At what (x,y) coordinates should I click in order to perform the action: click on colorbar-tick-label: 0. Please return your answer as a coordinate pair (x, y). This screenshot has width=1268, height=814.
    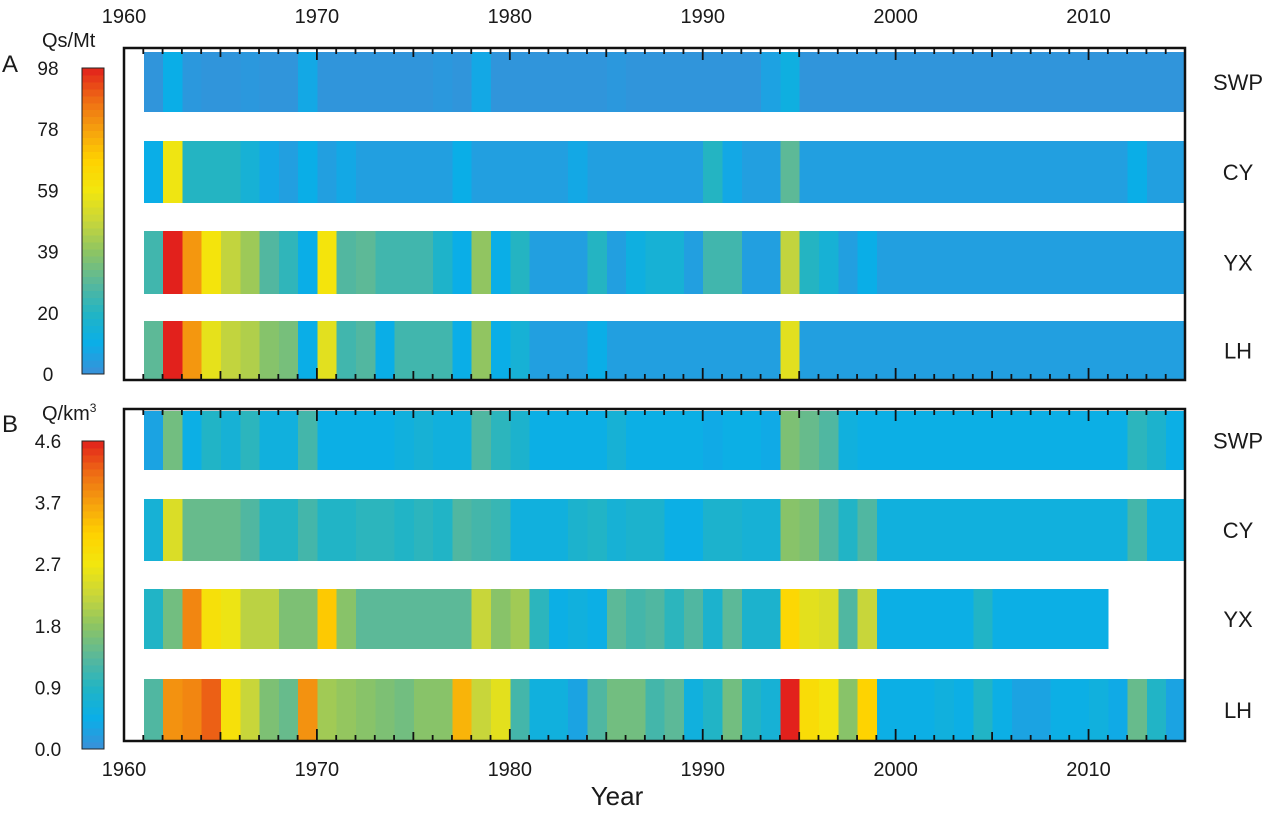
    Looking at the image, I should click on (48, 375).